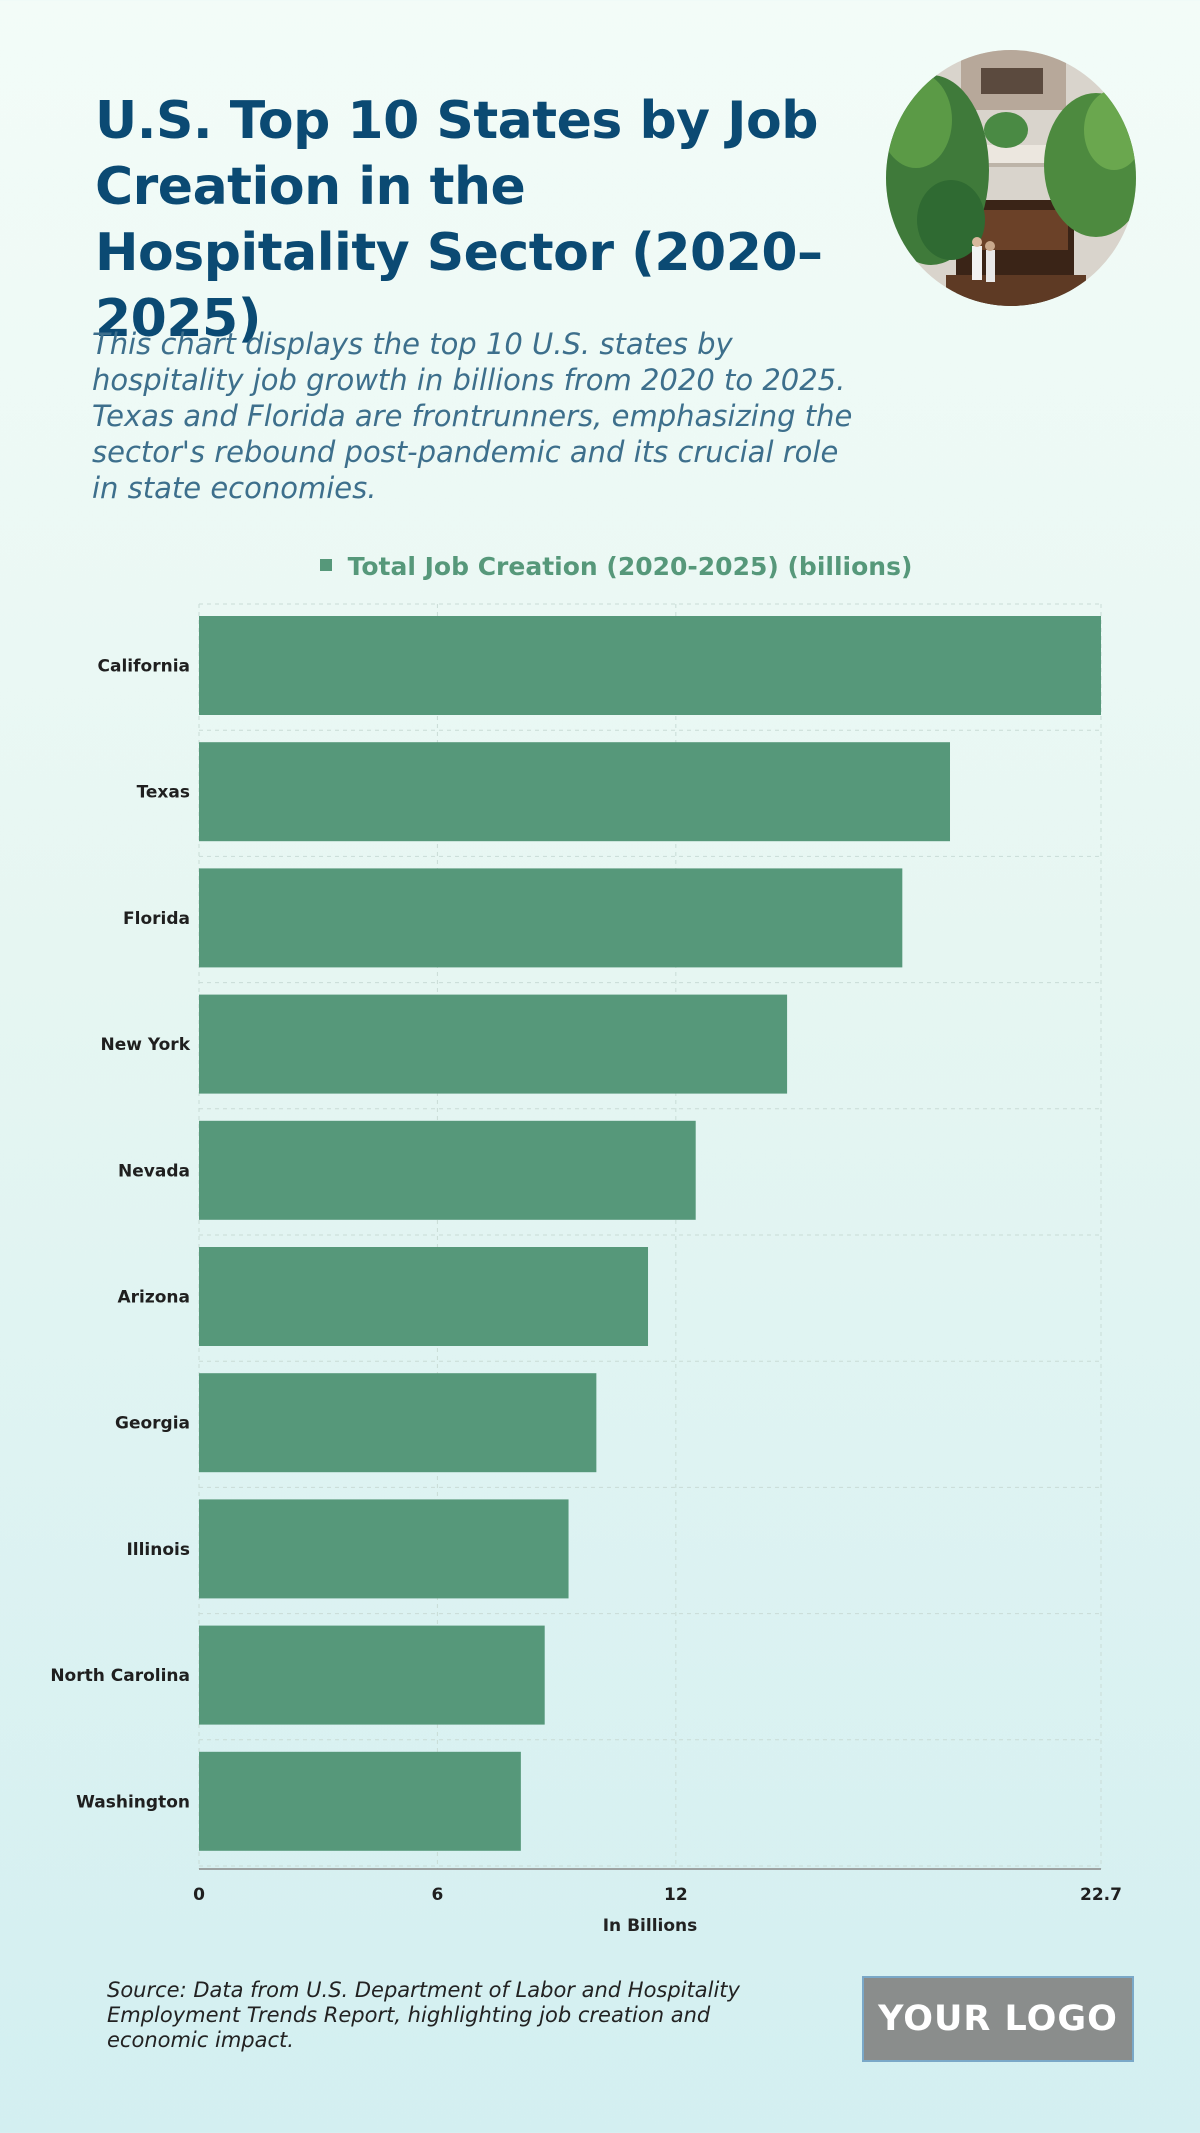  I want to click on bar-california, so click(650, 665).